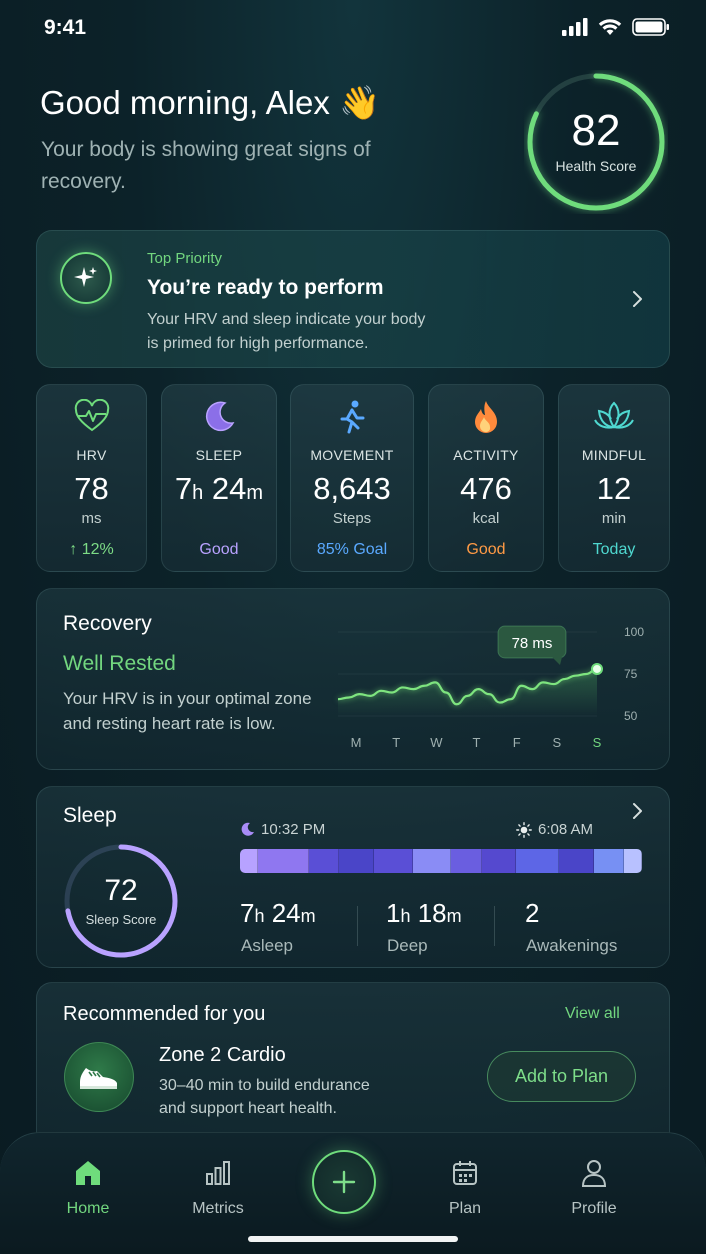 This screenshot has height=1254, width=706. What do you see at coordinates (218, 1187) in the screenshot?
I see `tab-metrics: Metrics` at bounding box center [218, 1187].